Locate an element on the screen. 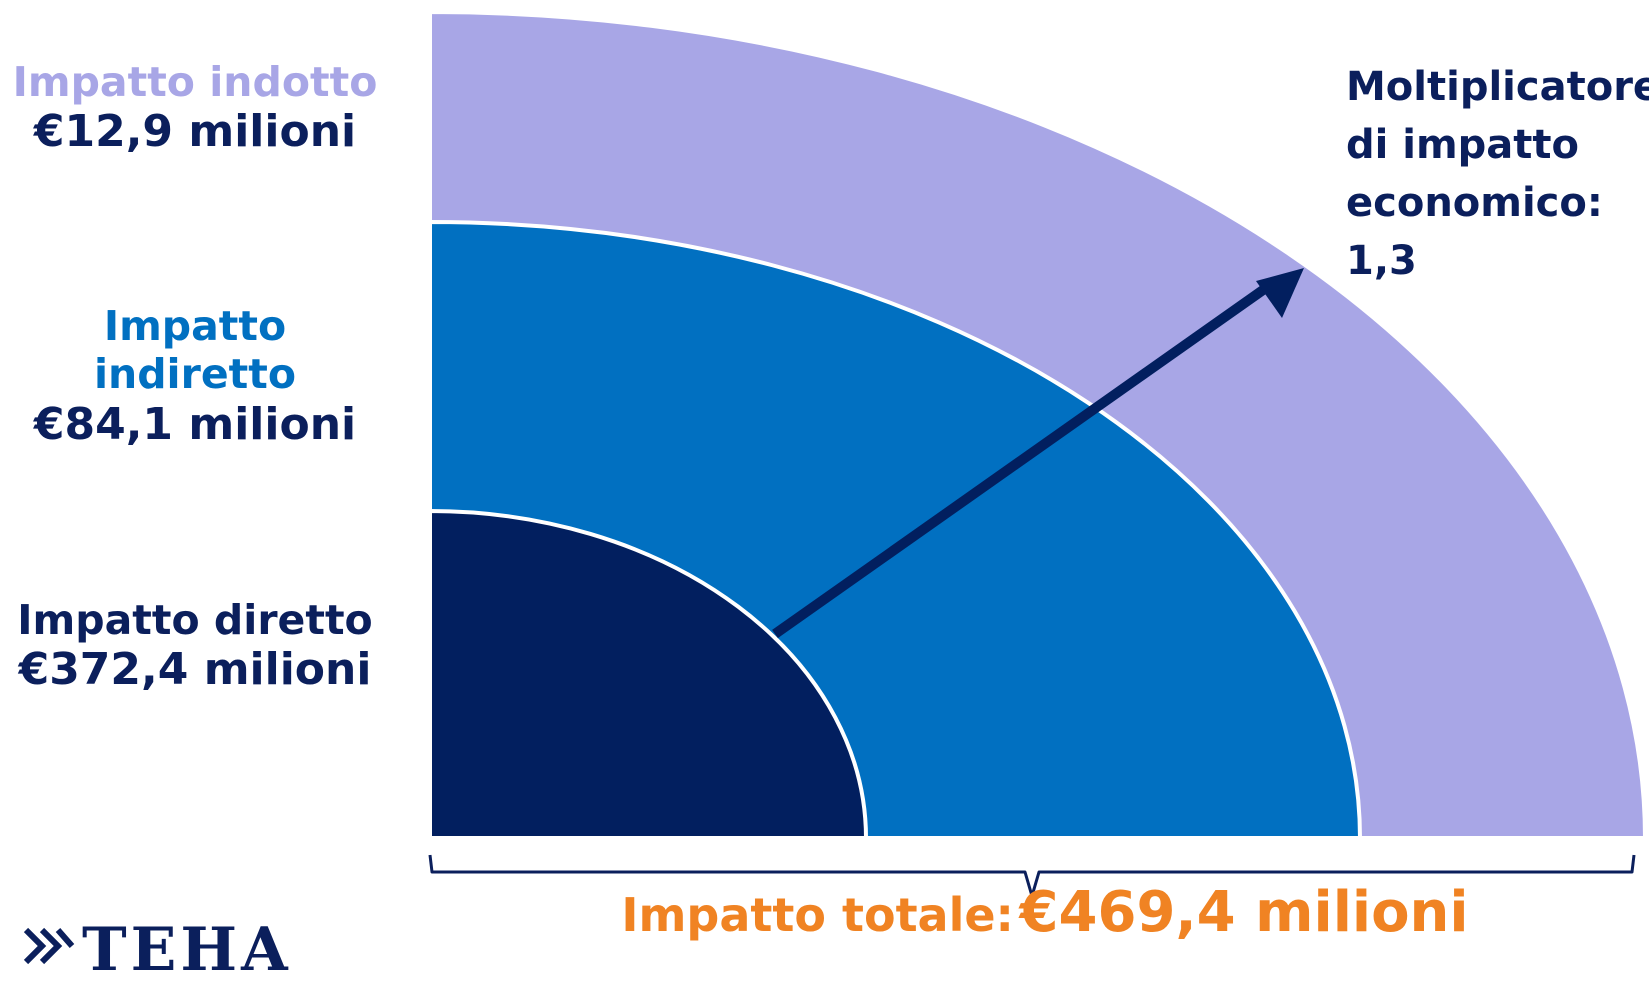 This screenshot has height=985, width=1649. multiplier-line-2: di impatto is located at coordinates (1463, 145).